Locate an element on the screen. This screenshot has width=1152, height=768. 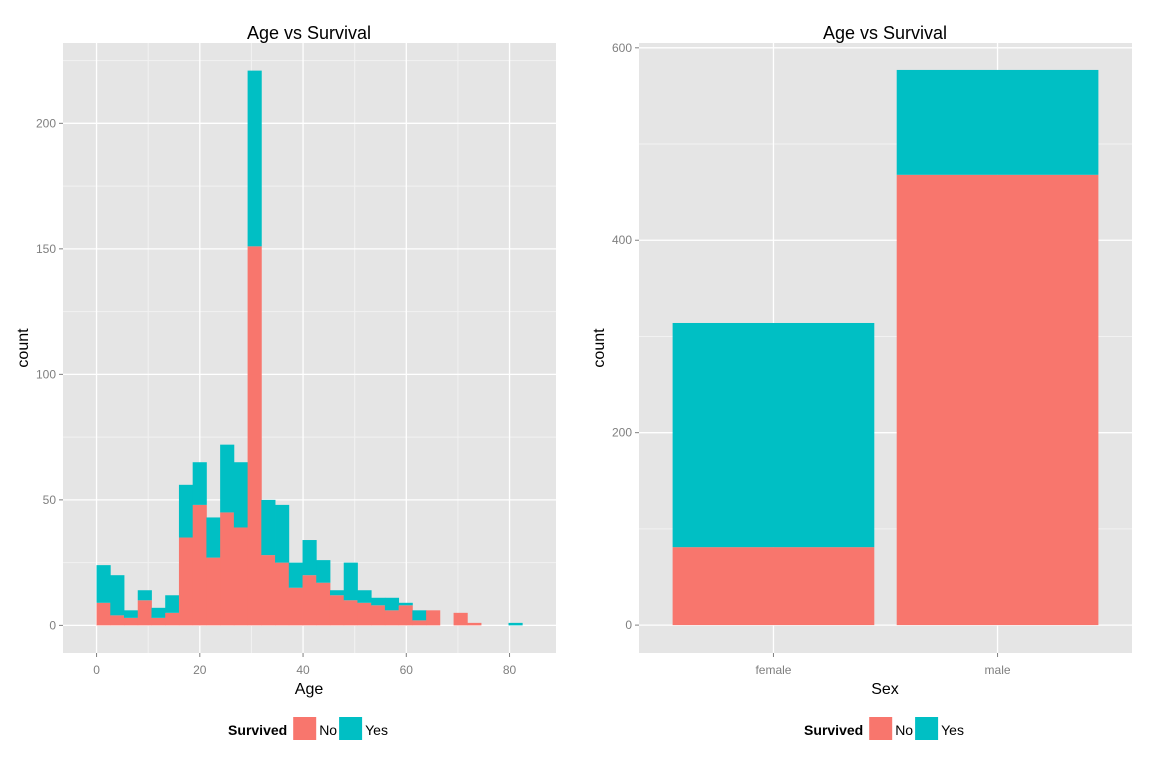
x-tick-label: 80 is located at coordinates (510, 670).